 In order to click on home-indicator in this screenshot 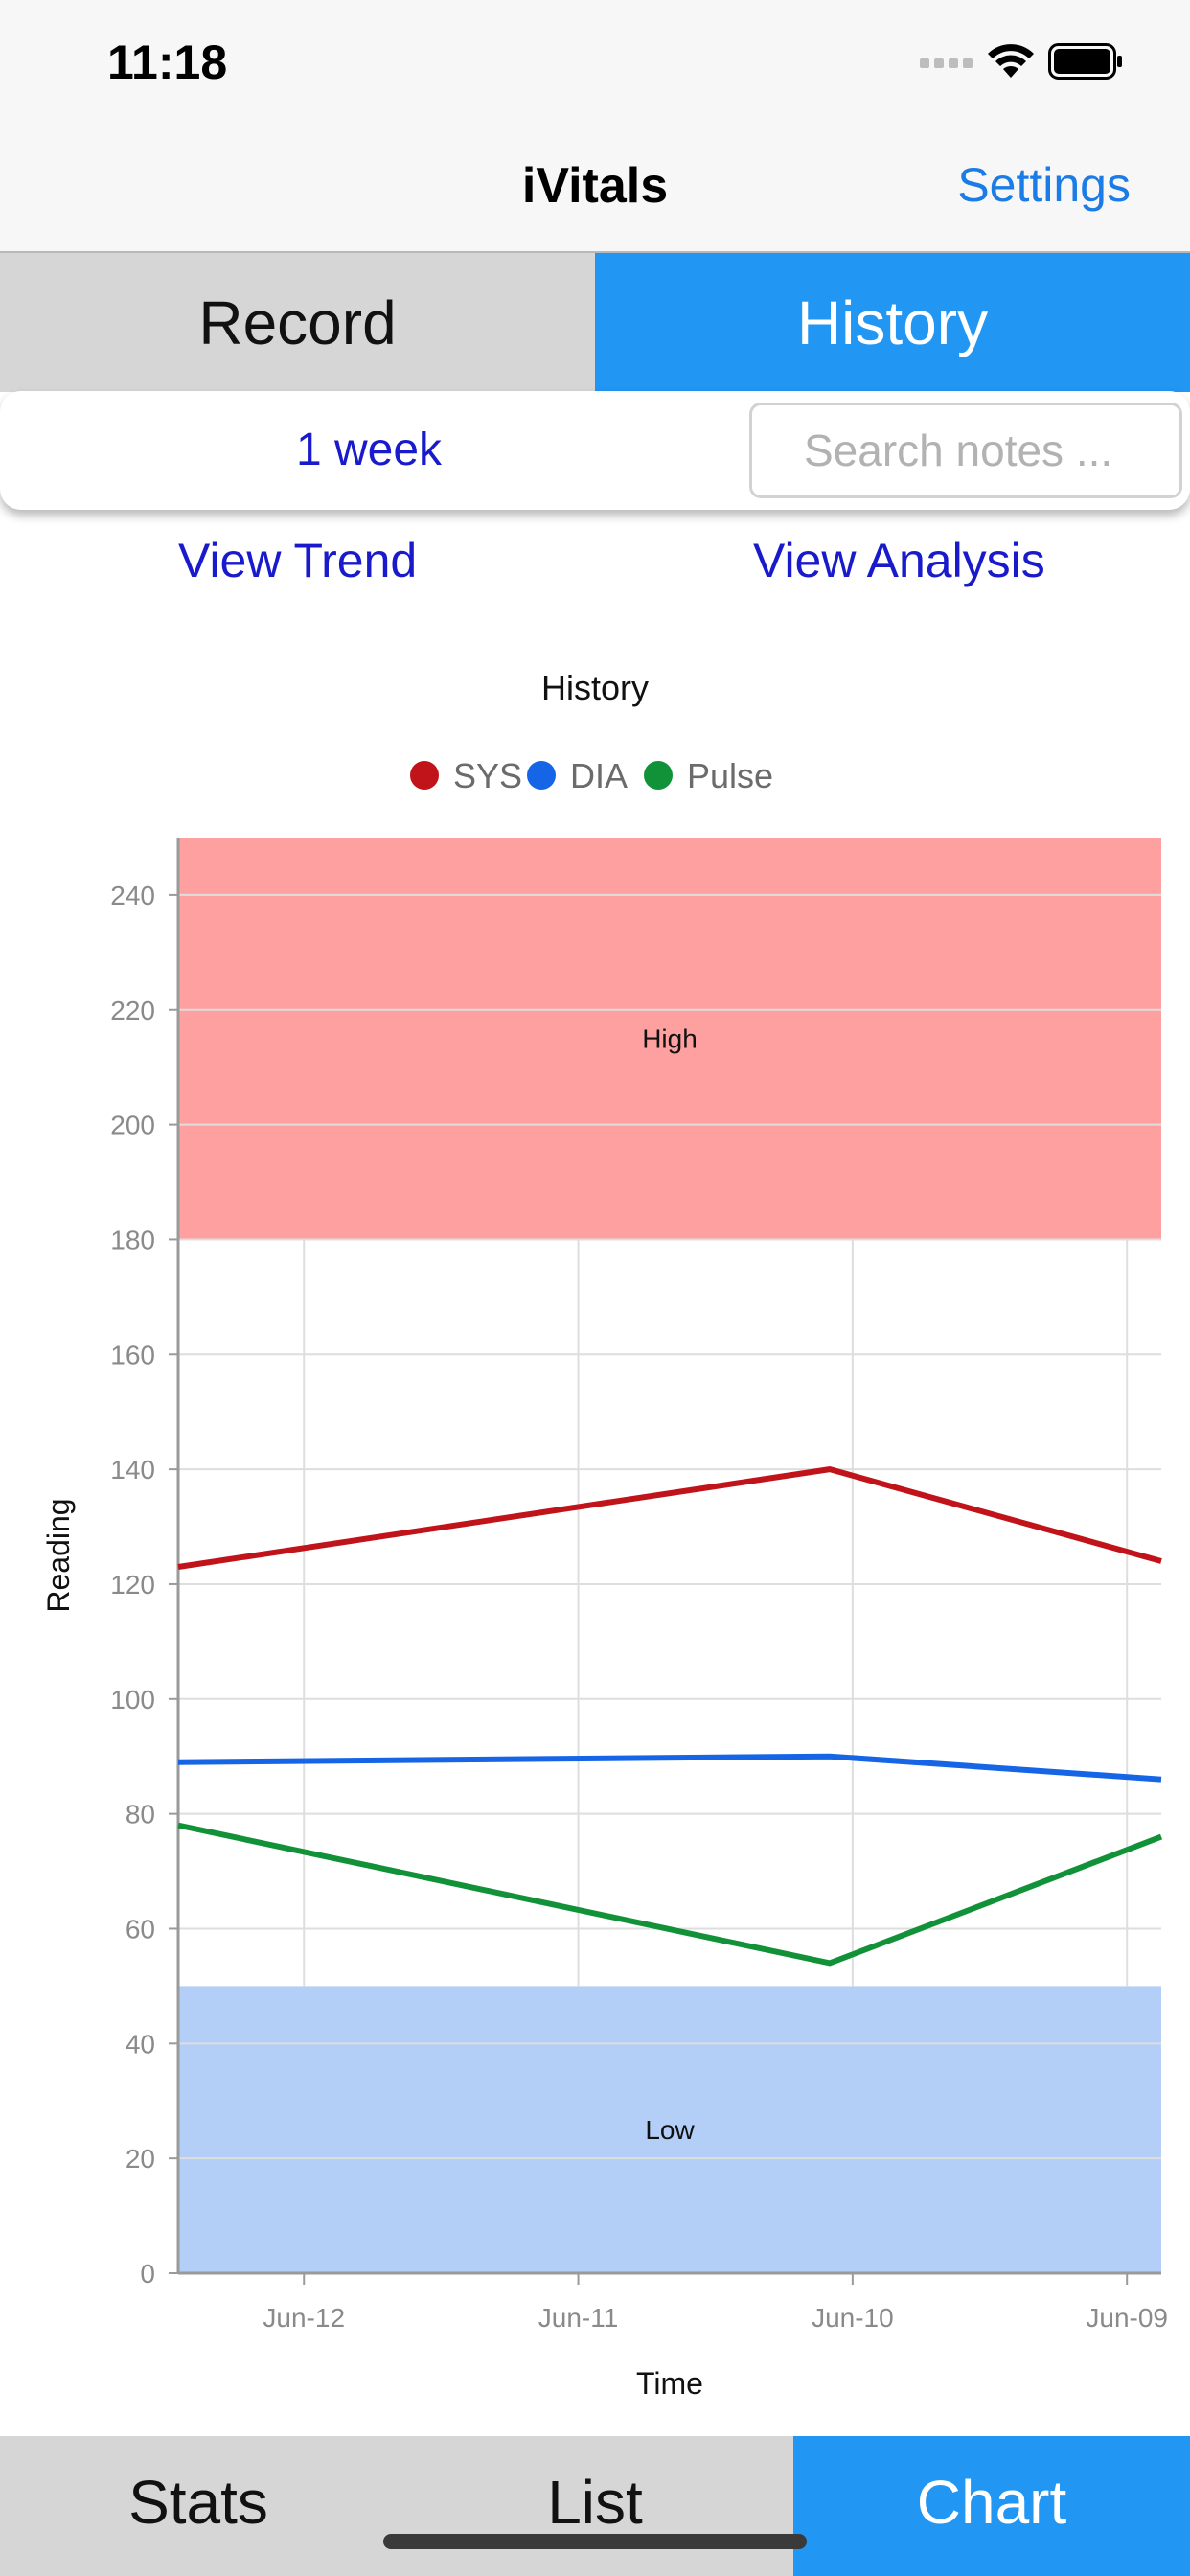, I will do `click(595, 2541)`.